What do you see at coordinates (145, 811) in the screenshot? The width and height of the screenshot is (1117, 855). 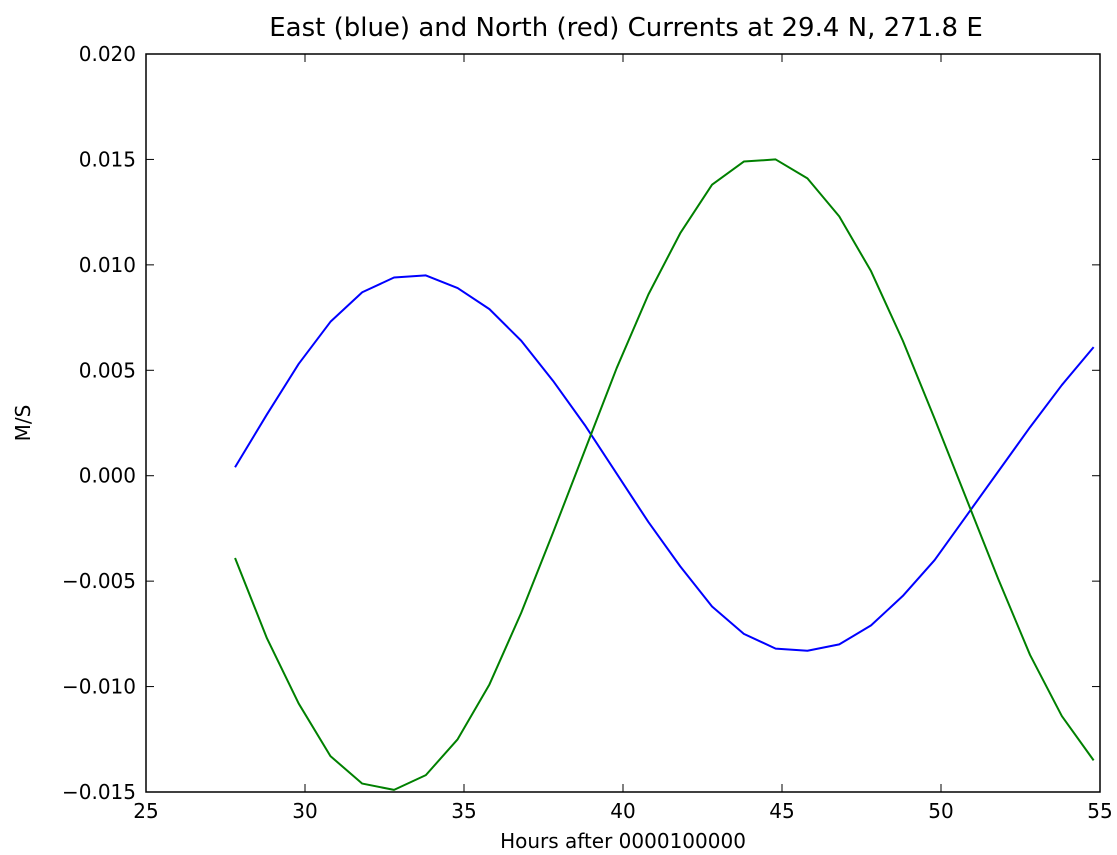 I see `x-tick-label: 25` at bounding box center [145, 811].